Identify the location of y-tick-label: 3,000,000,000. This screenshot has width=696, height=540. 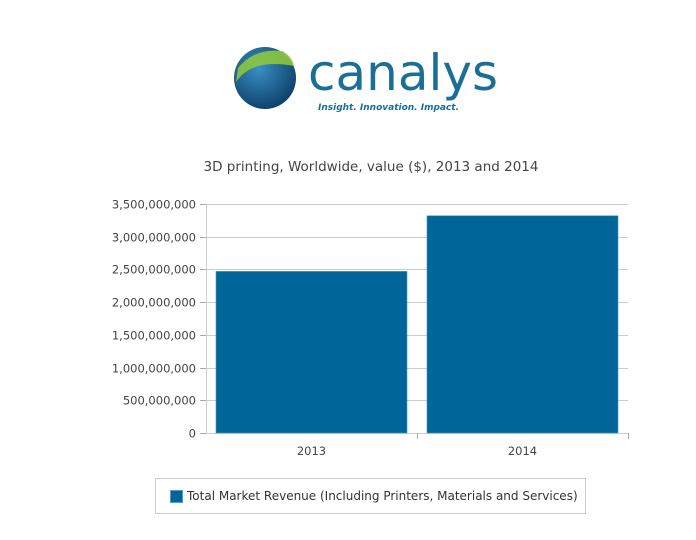
(154, 238).